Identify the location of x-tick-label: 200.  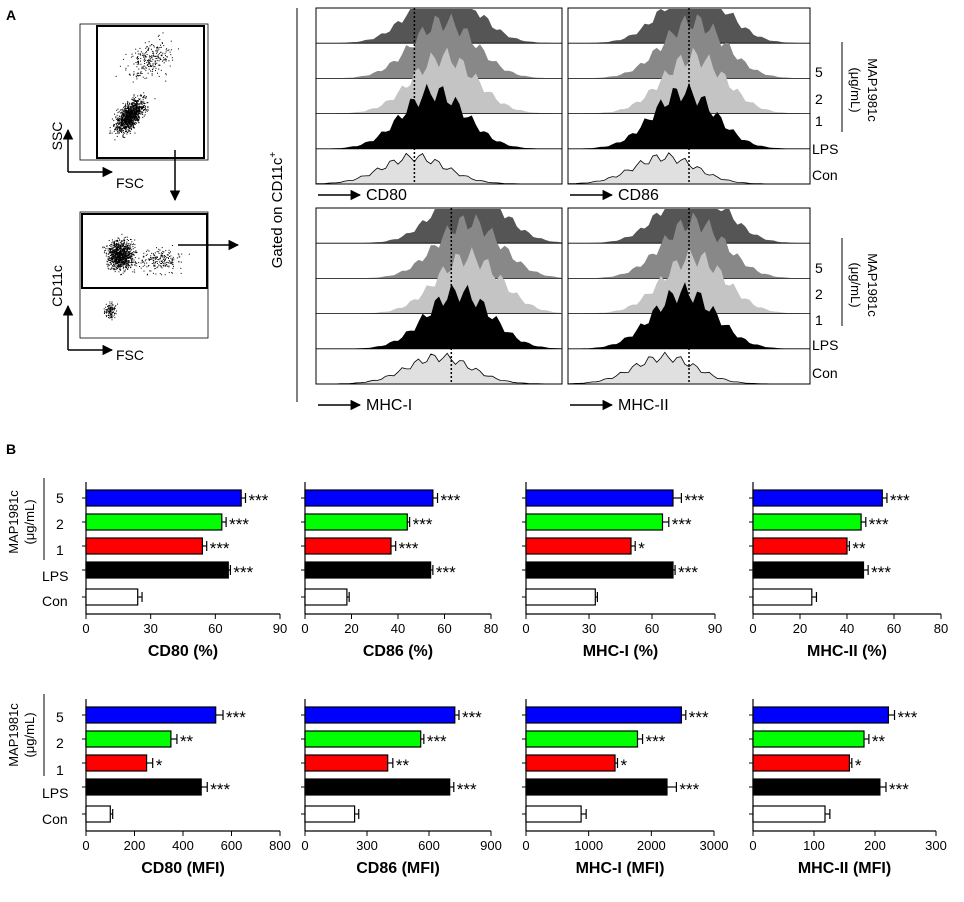
(135, 845).